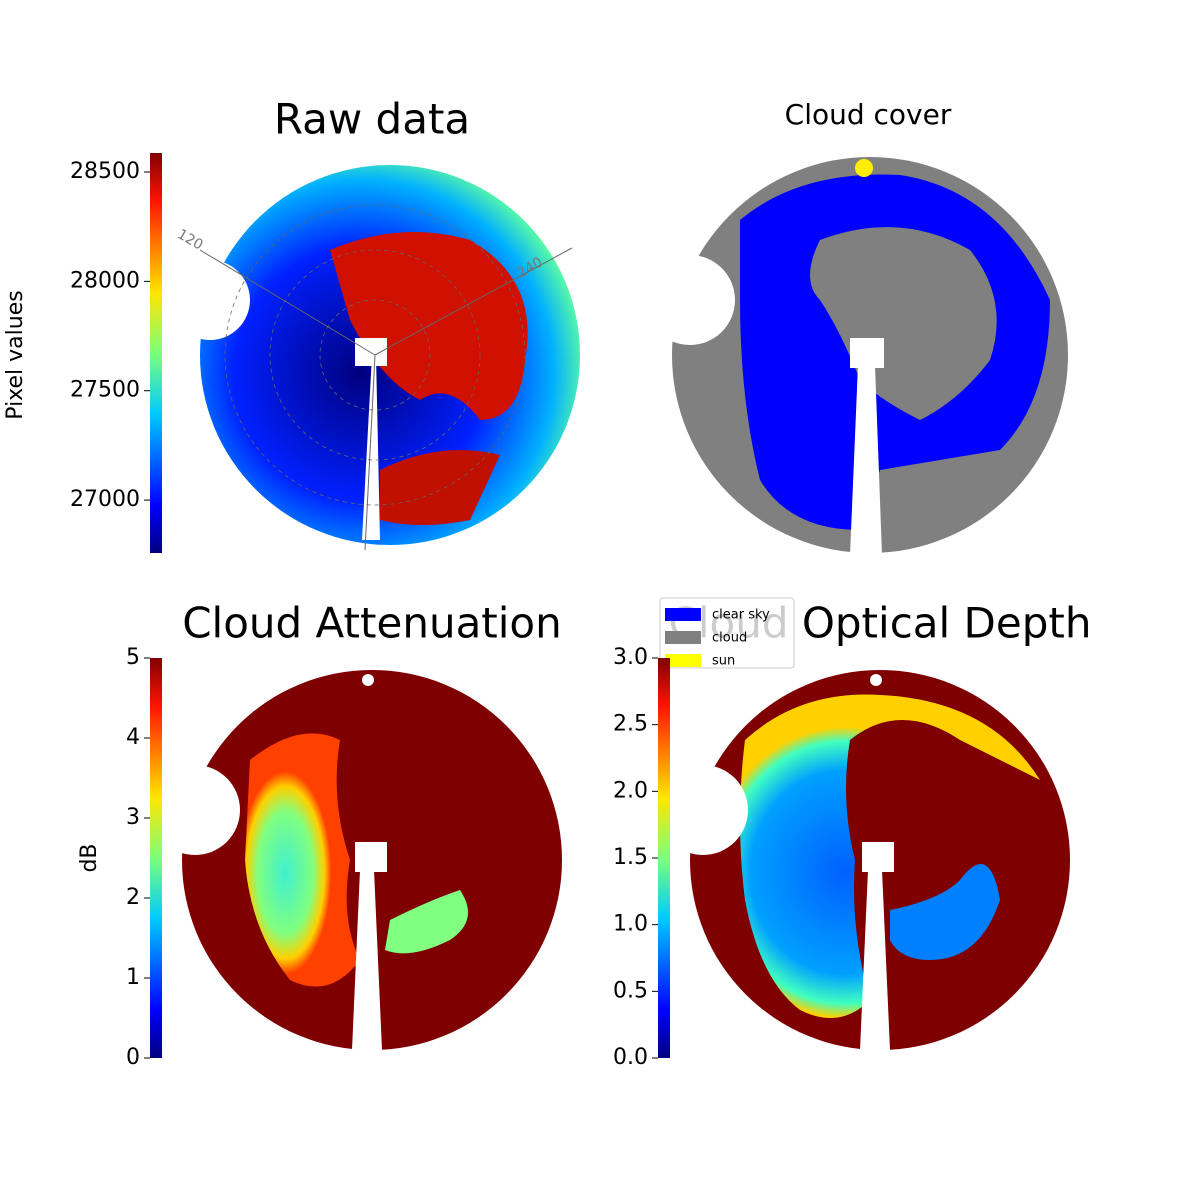  Describe the element at coordinates (856, 356) in the screenshot. I see `cloud-cover-image` at that location.